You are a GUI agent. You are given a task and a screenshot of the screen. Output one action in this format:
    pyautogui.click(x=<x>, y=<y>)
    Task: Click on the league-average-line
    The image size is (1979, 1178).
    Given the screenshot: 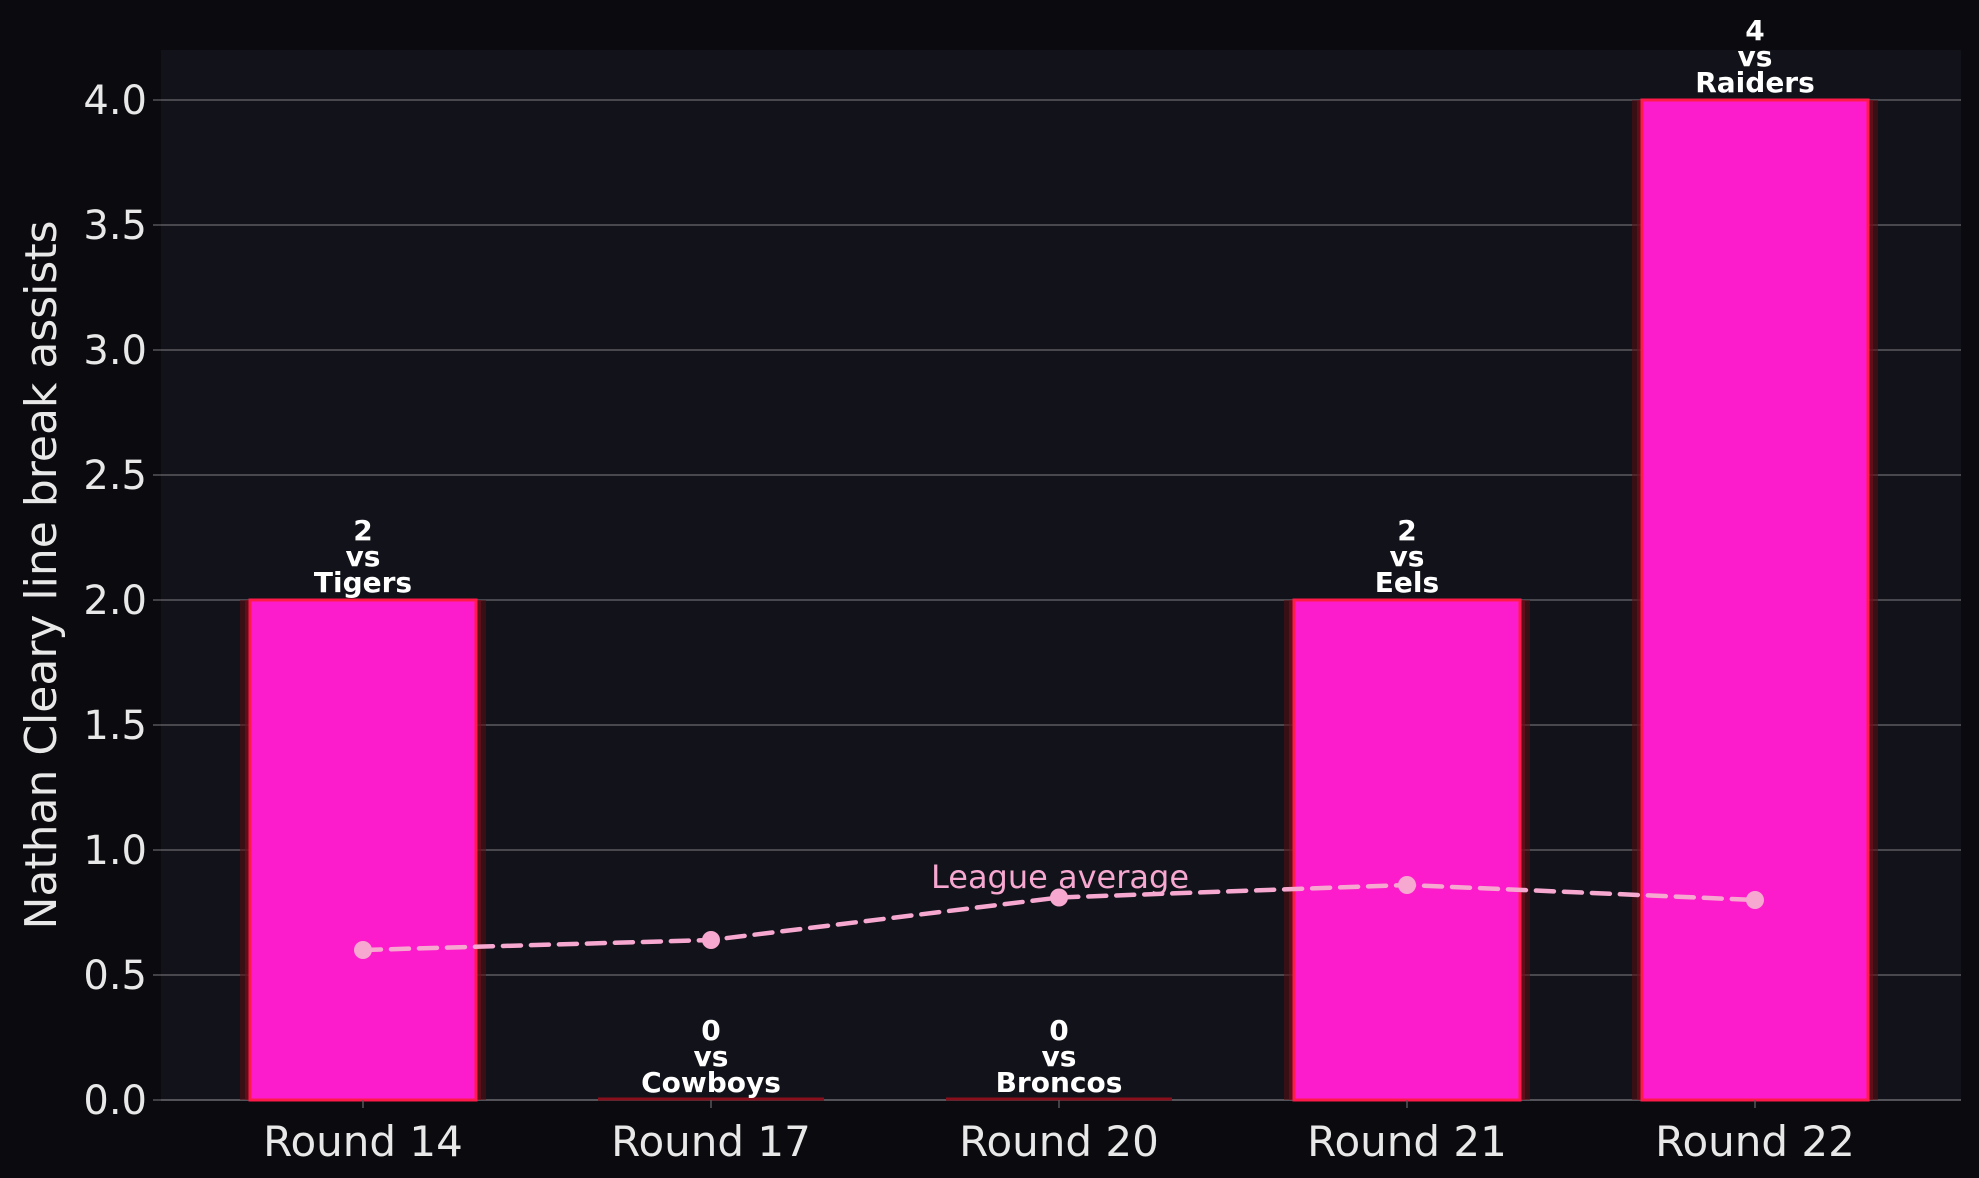 What is the action you would take?
    pyautogui.click(x=1059, y=917)
    